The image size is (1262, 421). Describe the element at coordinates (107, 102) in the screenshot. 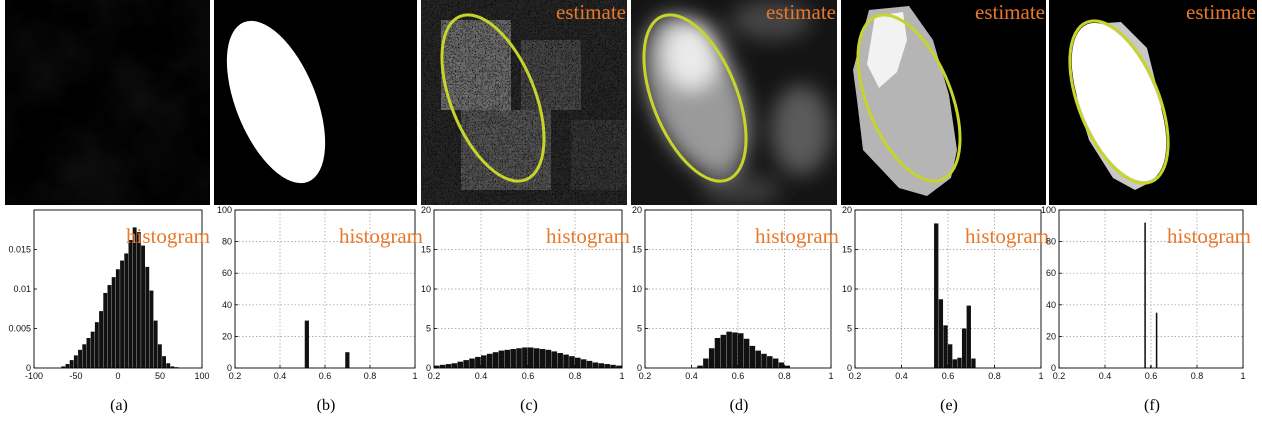

I see `image-a-noise-texture` at that location.